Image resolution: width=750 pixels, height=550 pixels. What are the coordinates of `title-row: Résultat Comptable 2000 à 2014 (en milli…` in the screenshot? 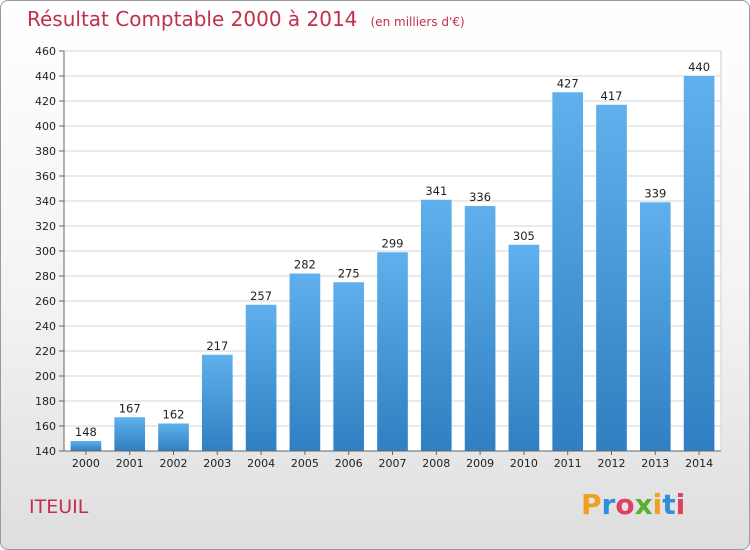 It's located at (246, 19).